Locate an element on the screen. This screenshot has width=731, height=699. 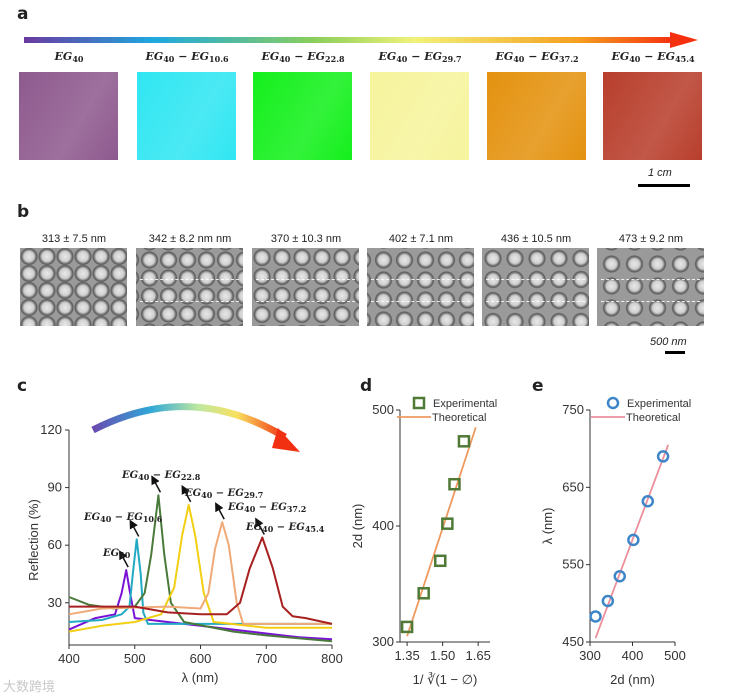
c-x-tick-label: 600 is located at coordinates (201, 658).